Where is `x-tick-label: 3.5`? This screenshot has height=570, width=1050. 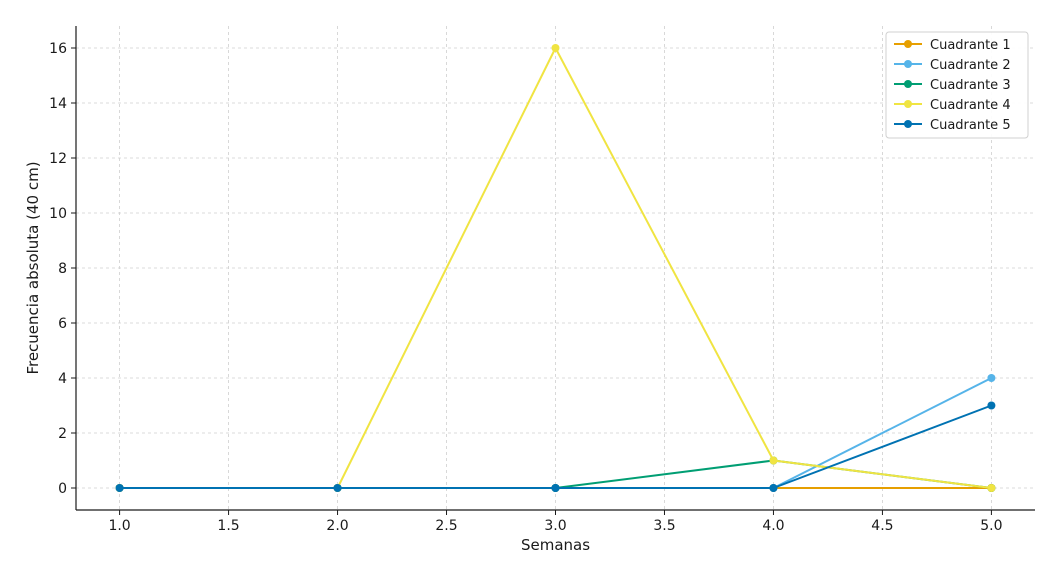
x-tick-label: 3.5 is located at coordinates (664, 526).